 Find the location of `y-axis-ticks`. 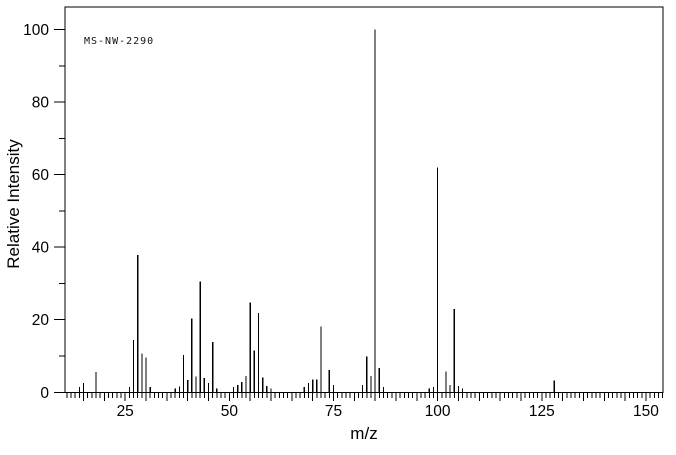

y-axis-ticks is located at coordinates (59, 210).